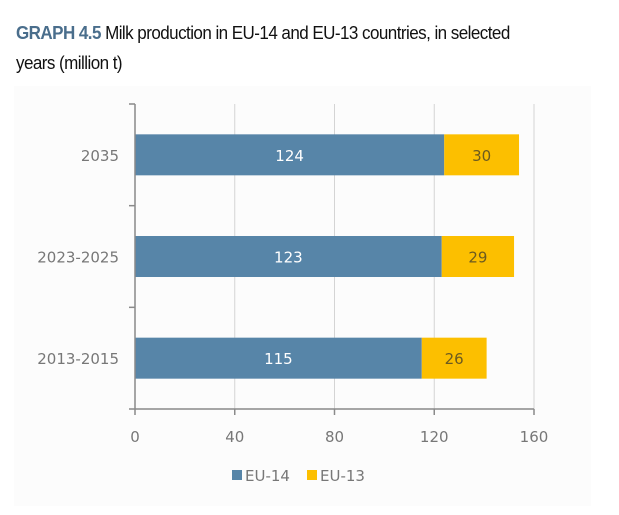 This screenshot has width=619, height=515. I want to click on data-label: 30, so click(481, 156).